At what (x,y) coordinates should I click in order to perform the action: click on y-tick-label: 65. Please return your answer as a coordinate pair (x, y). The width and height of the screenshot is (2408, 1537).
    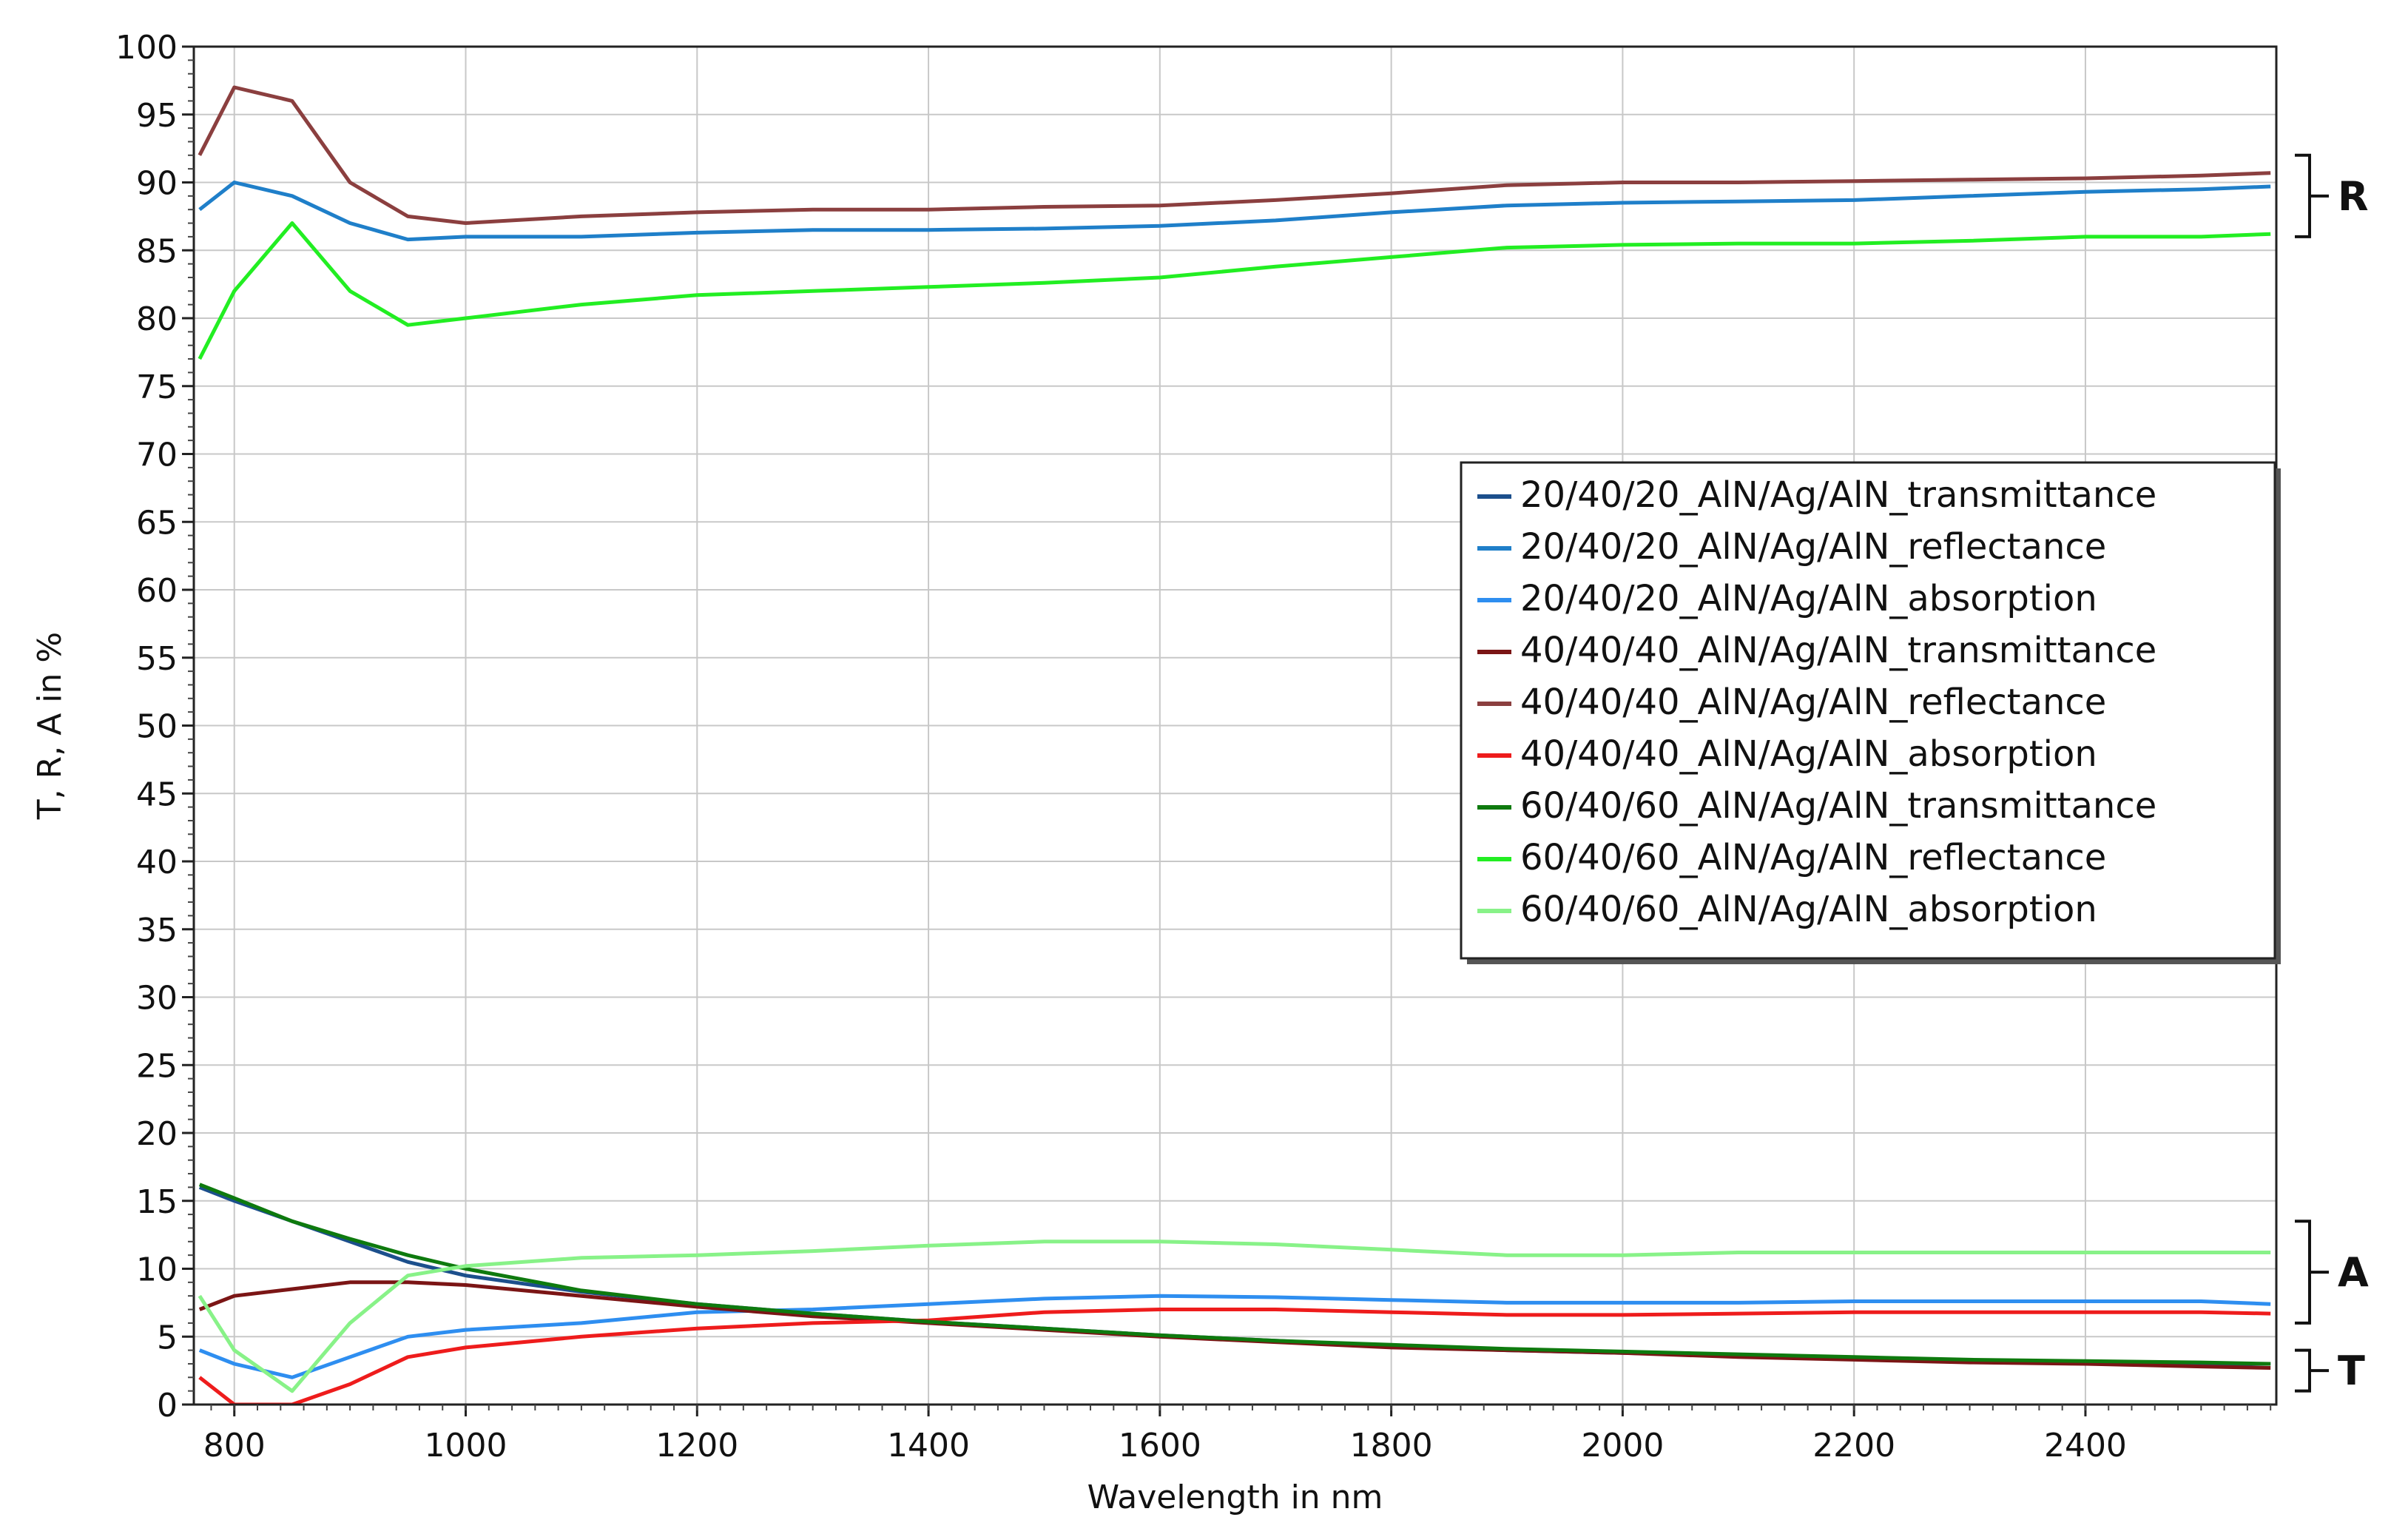
    Looking at the image, I should click on (157, 523).